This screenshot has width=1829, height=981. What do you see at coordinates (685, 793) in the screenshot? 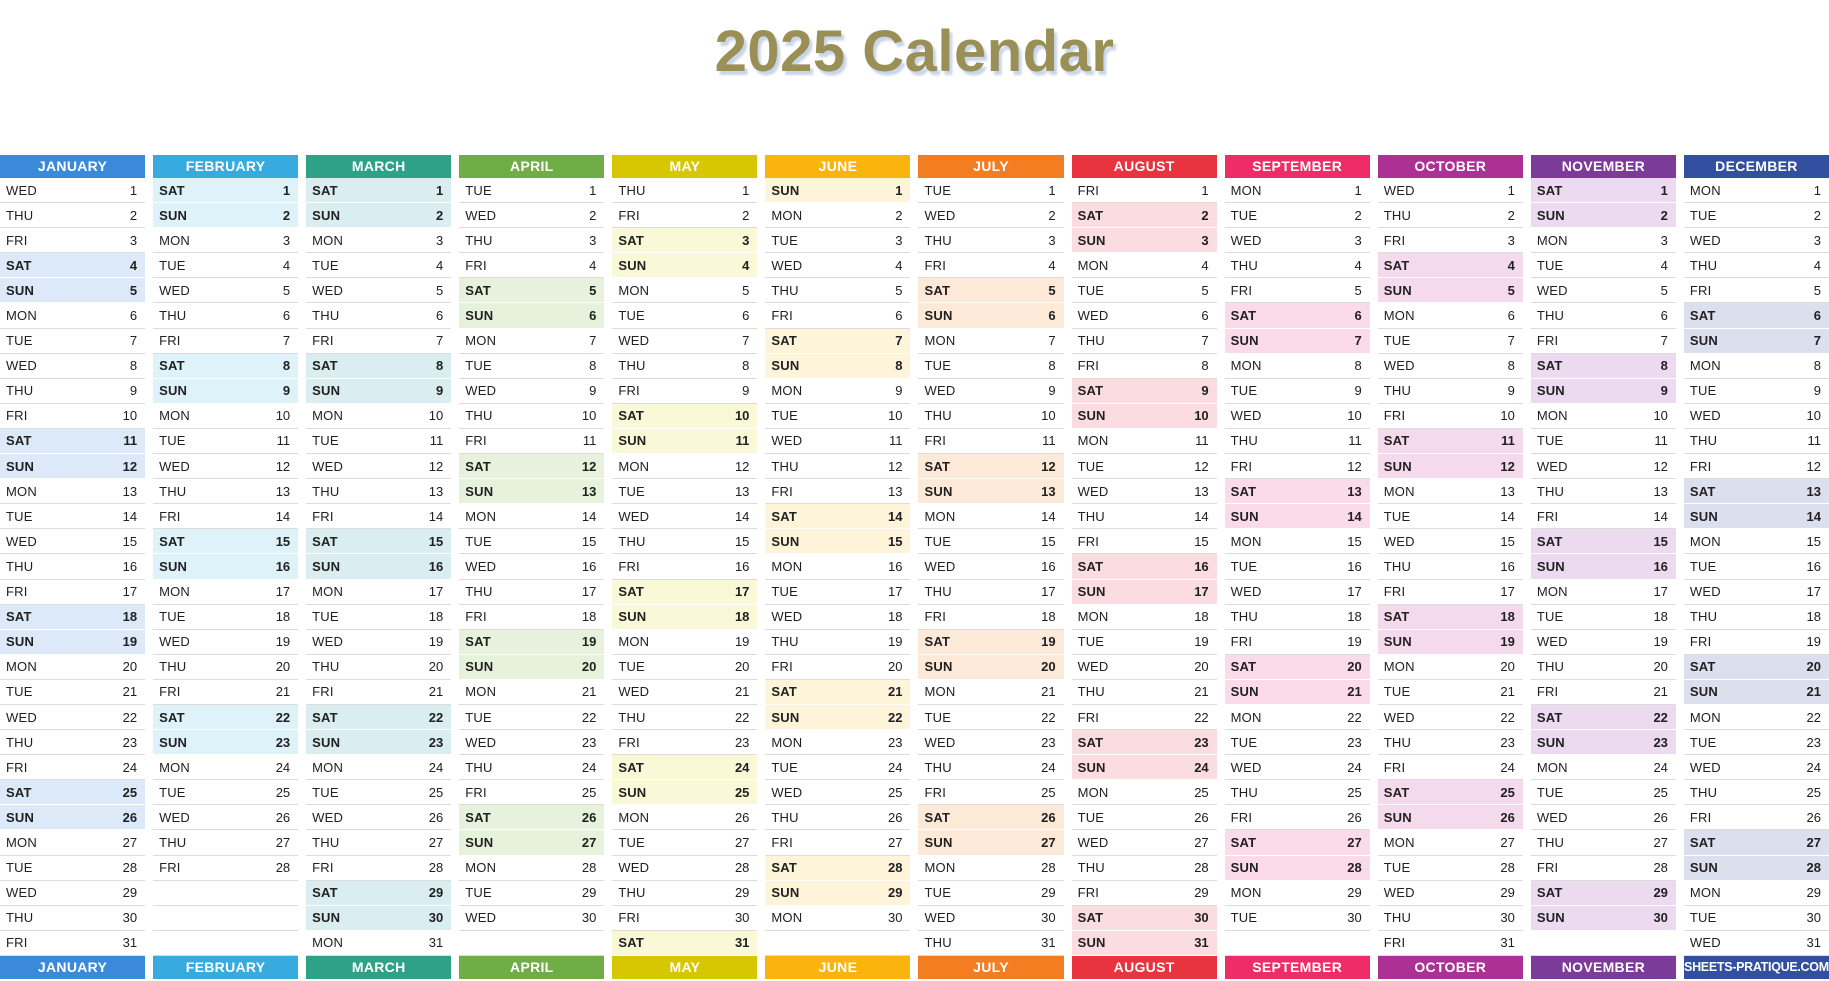
I see `day-row: SUN 25` at bounding box center [685, 793].